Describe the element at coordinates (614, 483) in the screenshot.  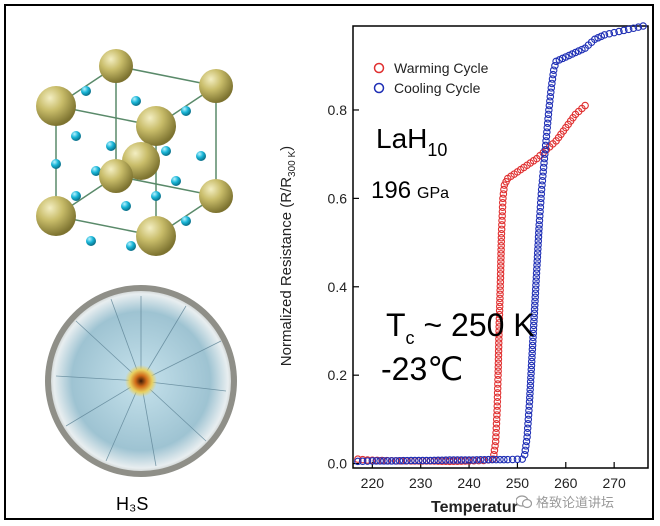
I see `x-tick-label: 270` at that location.